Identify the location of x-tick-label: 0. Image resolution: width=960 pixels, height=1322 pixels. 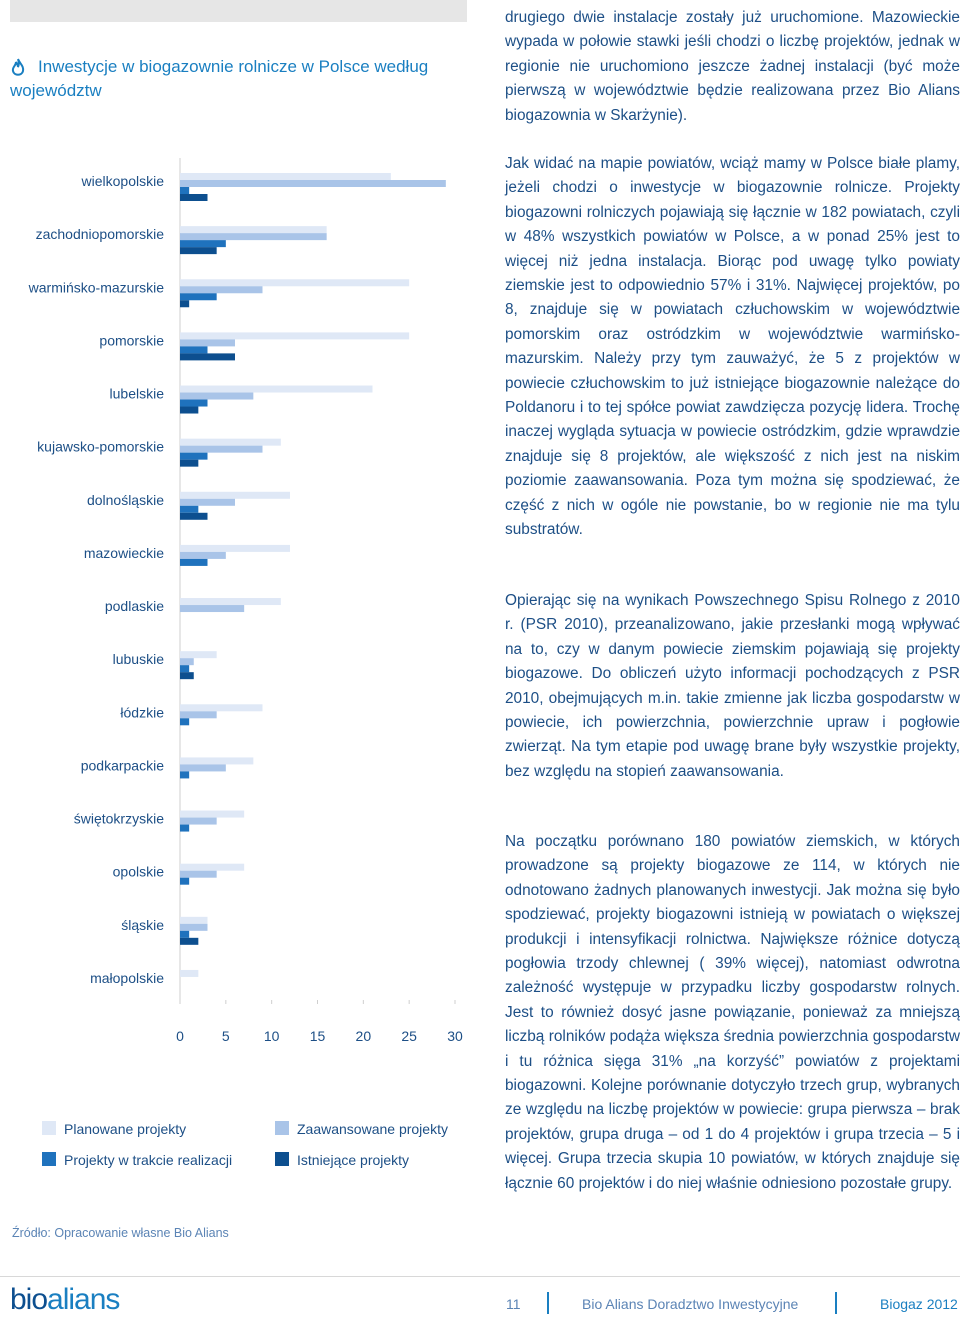
(180, 1036).